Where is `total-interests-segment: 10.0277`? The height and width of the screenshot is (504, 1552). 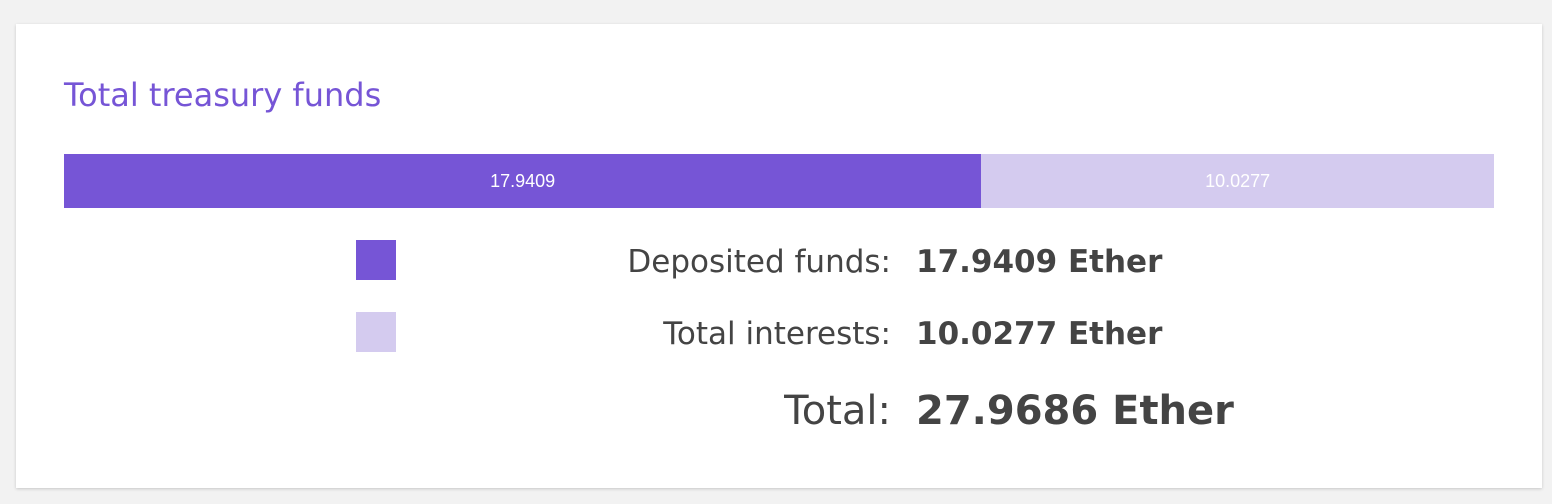 total-interests-segment: 10.0277 is located at coordinates (1237, 181).